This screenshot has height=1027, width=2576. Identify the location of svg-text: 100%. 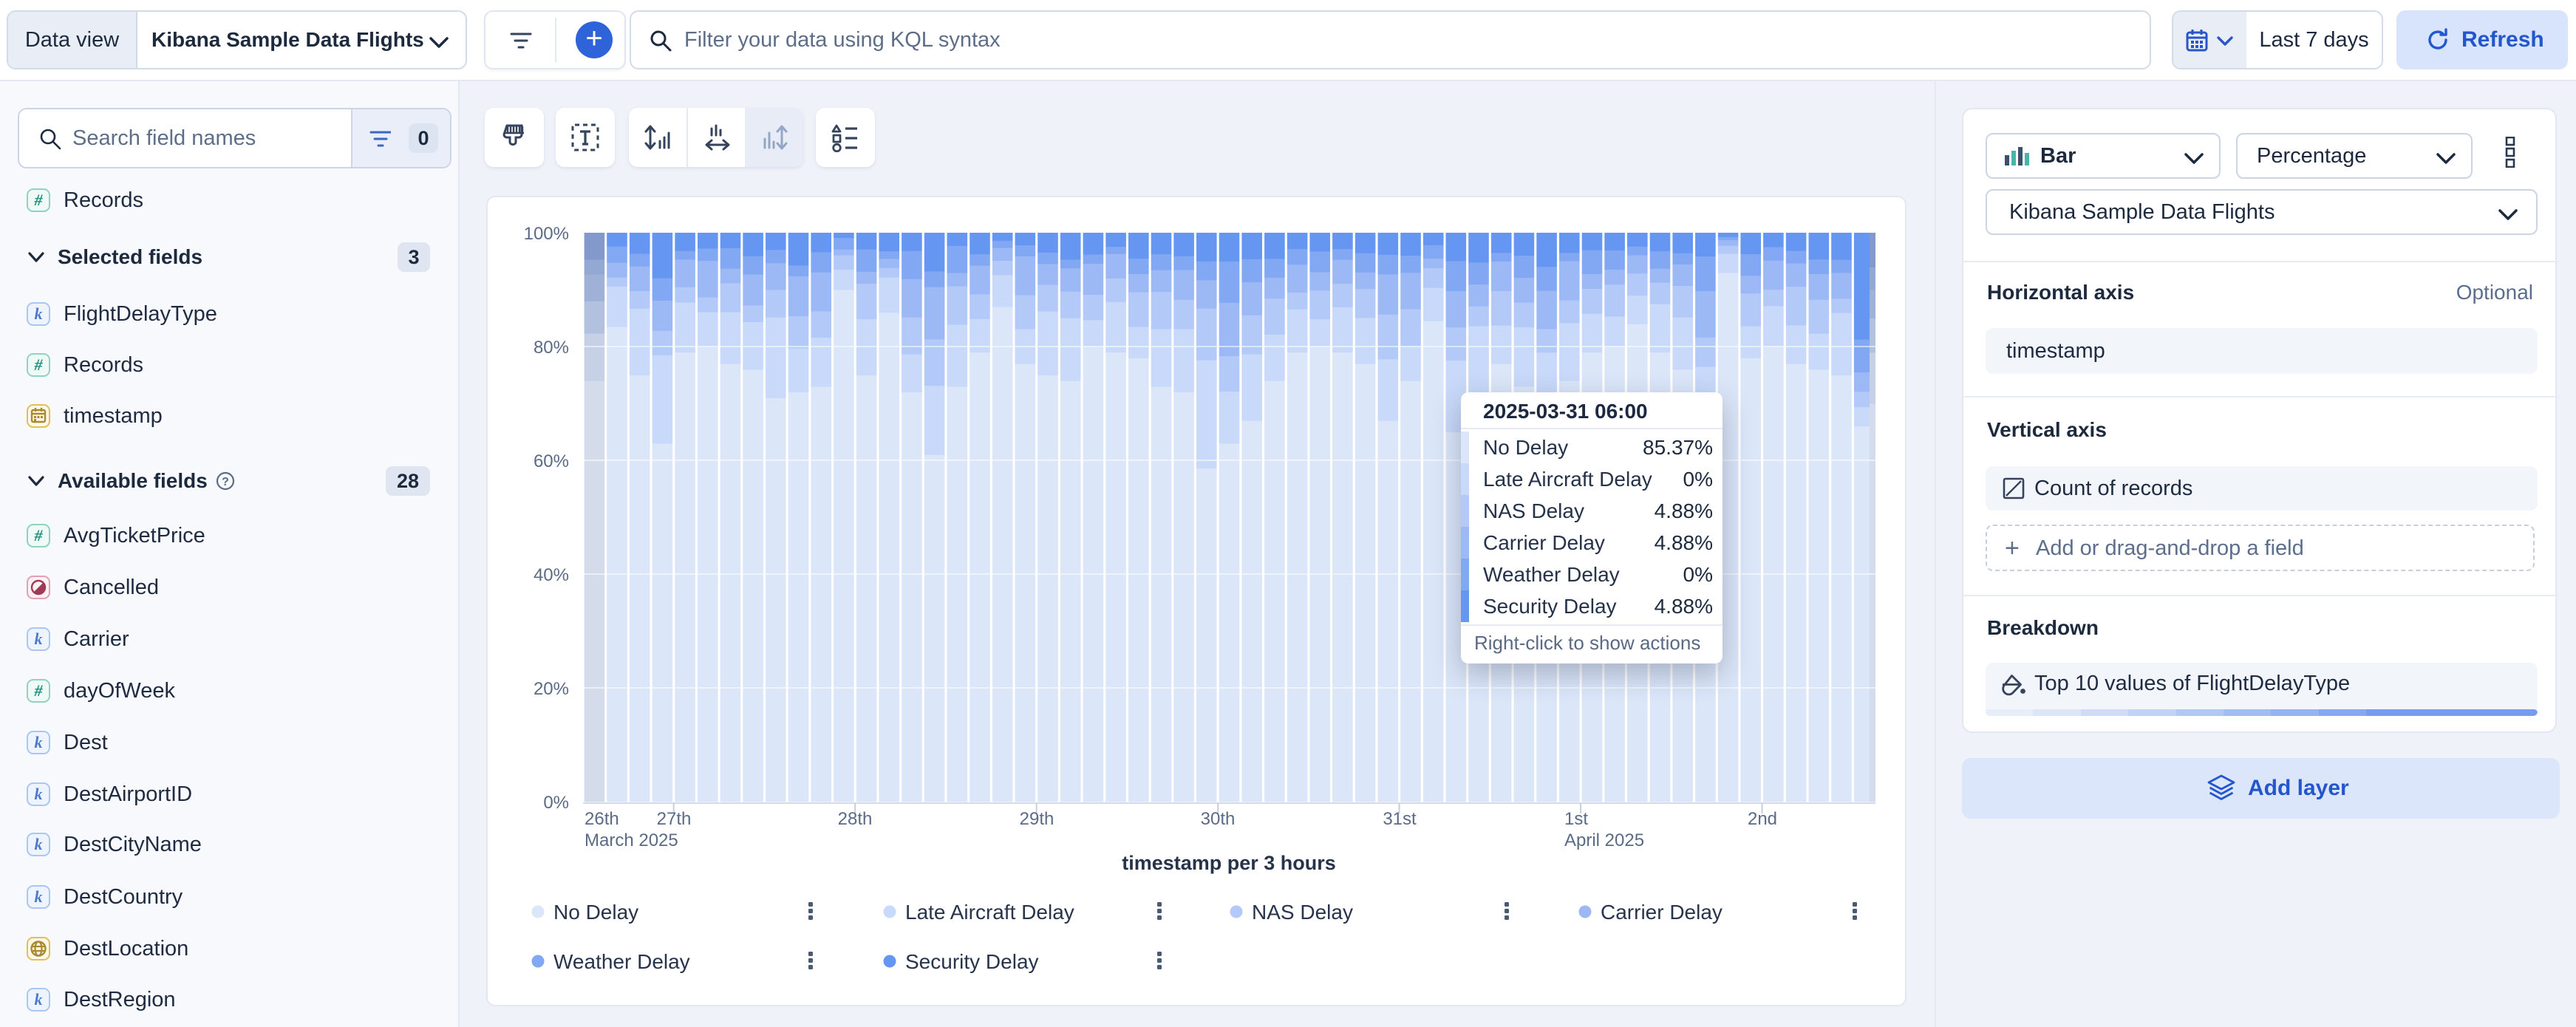
(546, 234).